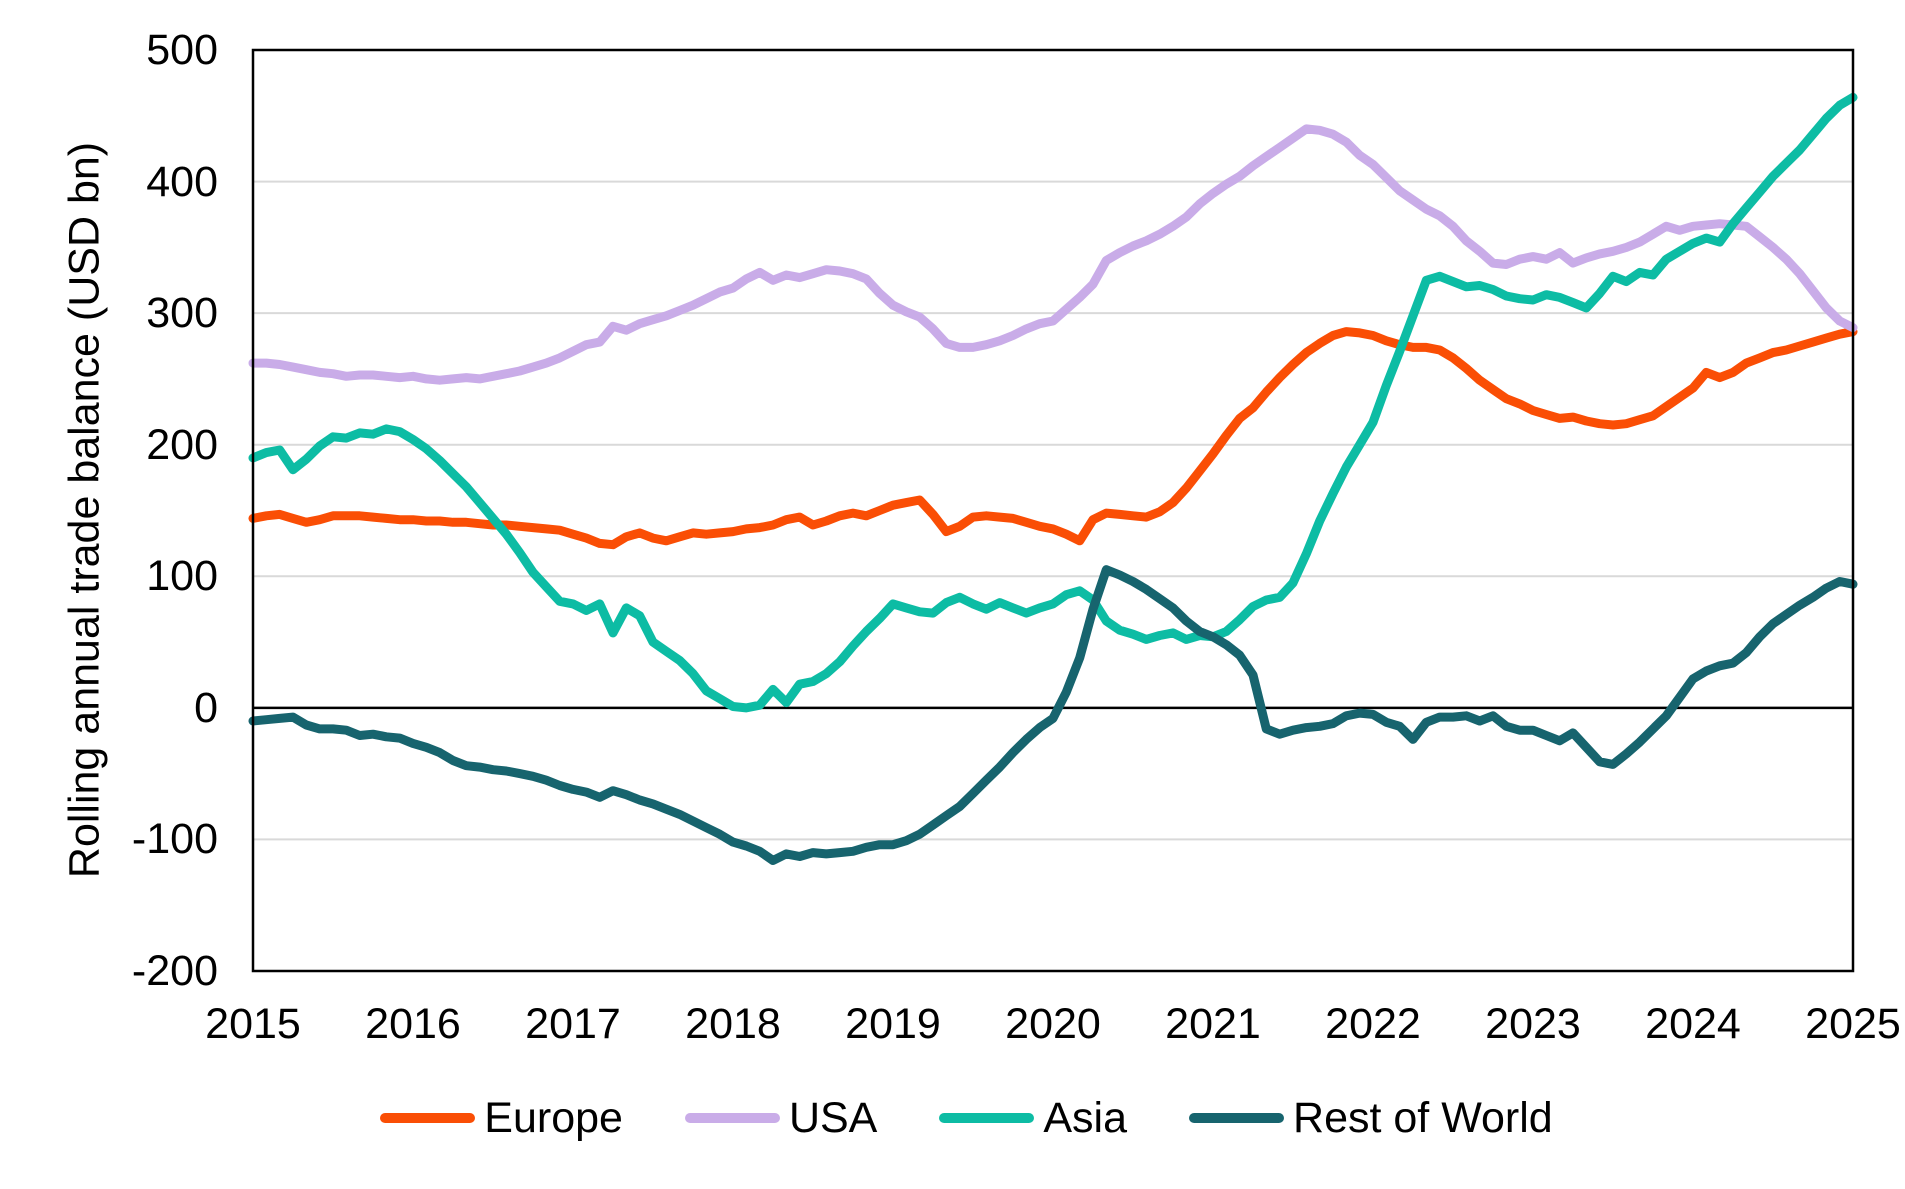  Describe the element at coordinates (253, 1024) in the screenshot. I see `x-tick-label: 2015` at that location.